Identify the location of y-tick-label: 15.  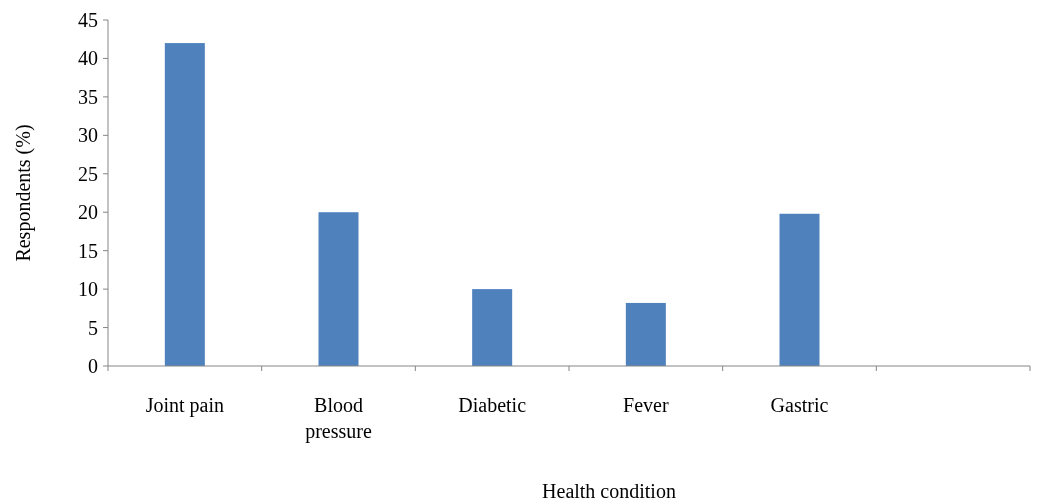
(88, 250).